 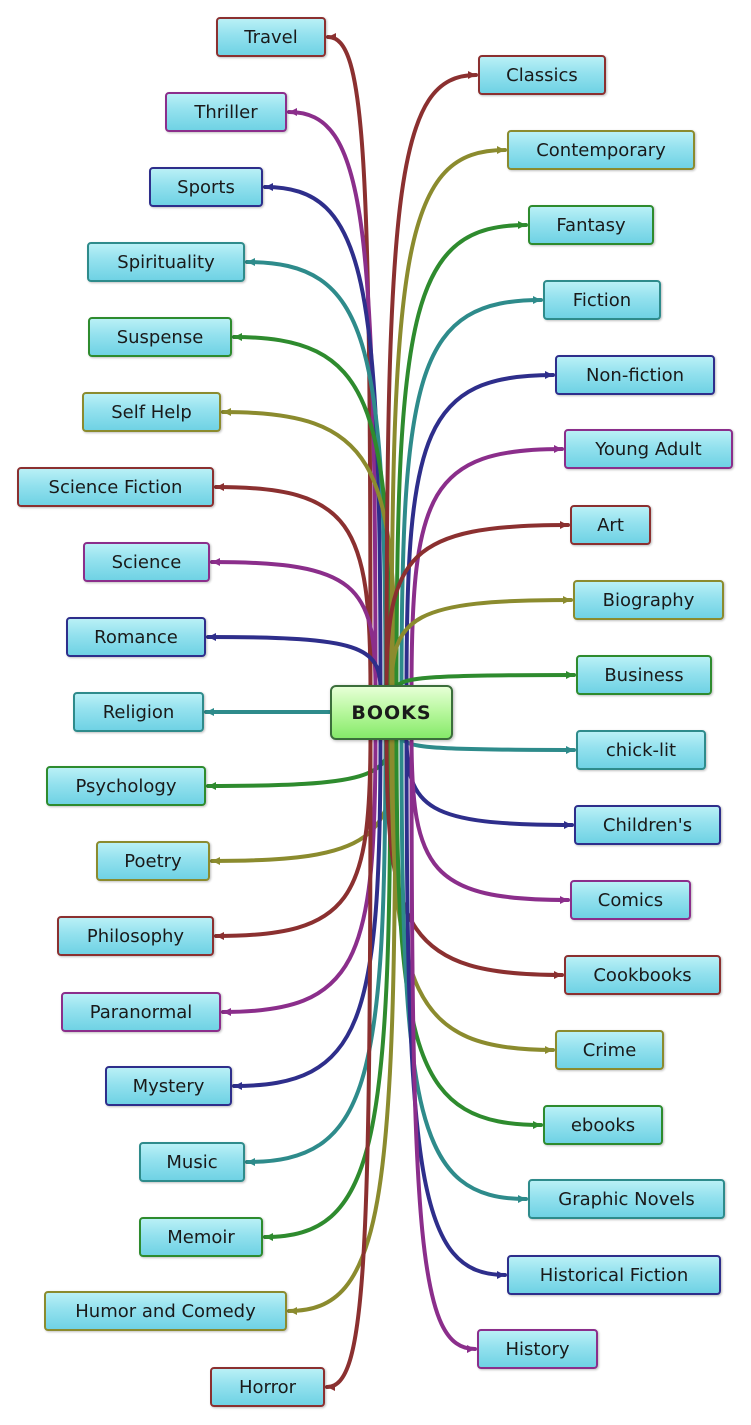 I want to click on node-paranormal: Paranormal, so click(x=141, y=1012).